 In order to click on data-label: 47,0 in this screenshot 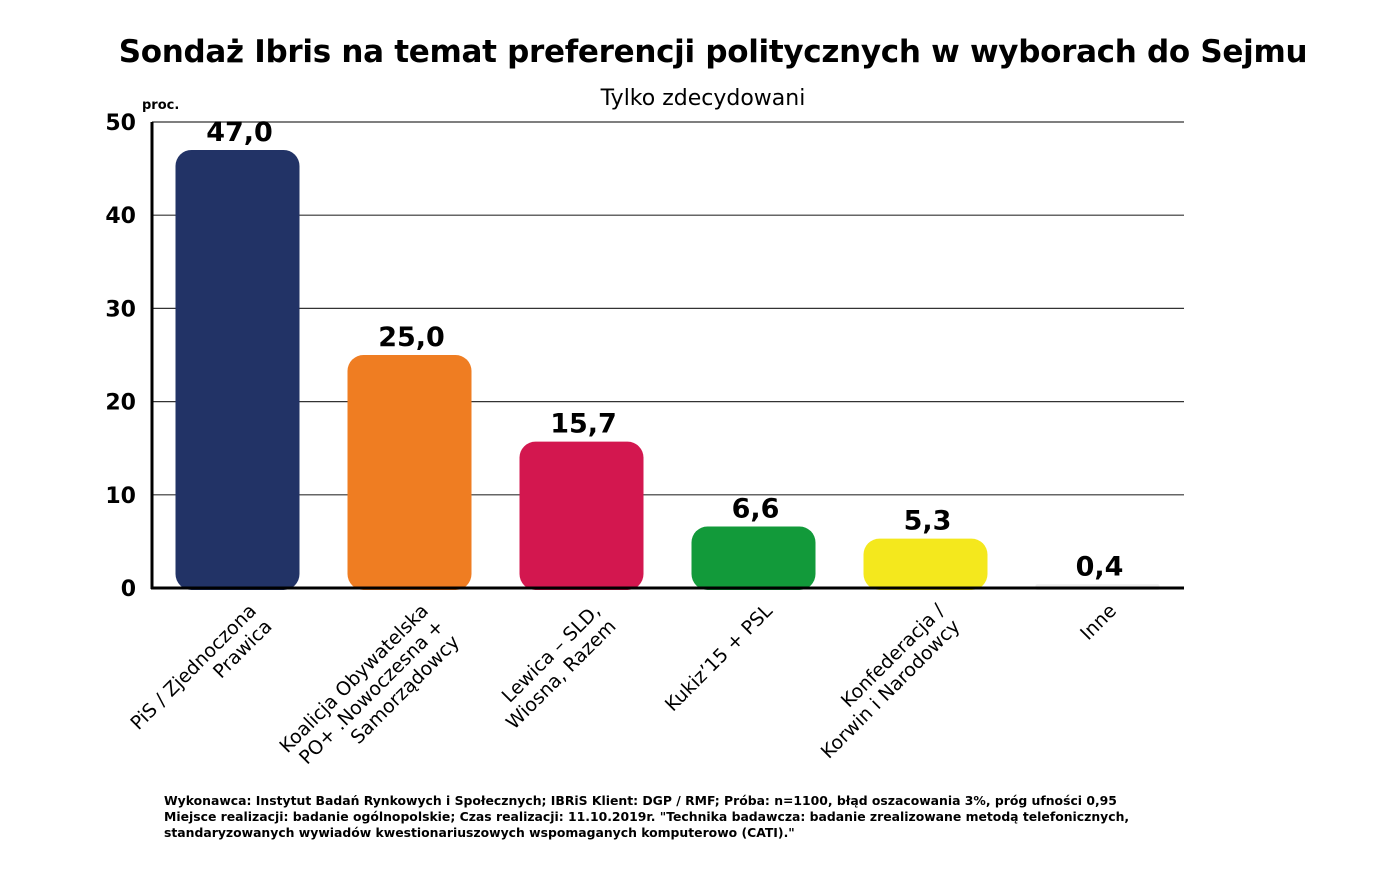, I will do `click(239, 132)`.